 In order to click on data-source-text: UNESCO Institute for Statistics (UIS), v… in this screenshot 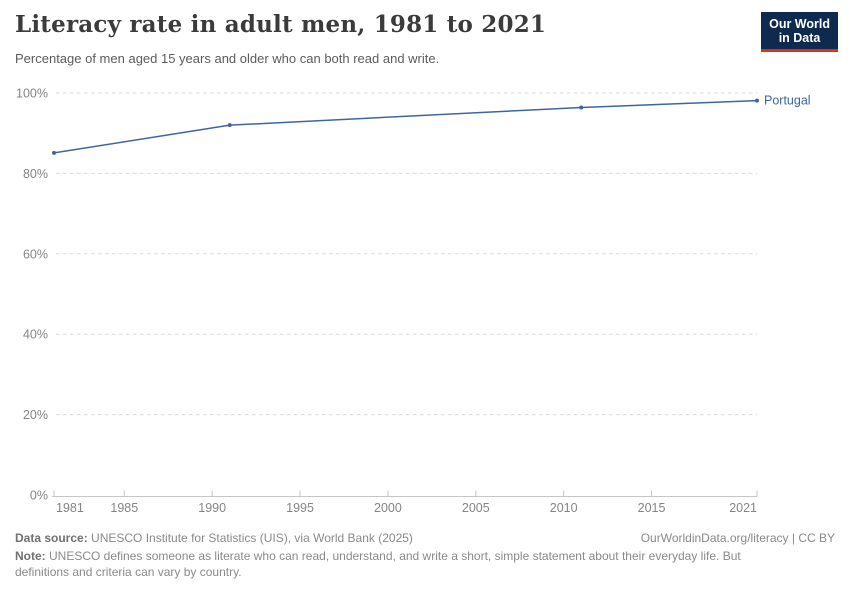, I will do `click(250, 538)`.